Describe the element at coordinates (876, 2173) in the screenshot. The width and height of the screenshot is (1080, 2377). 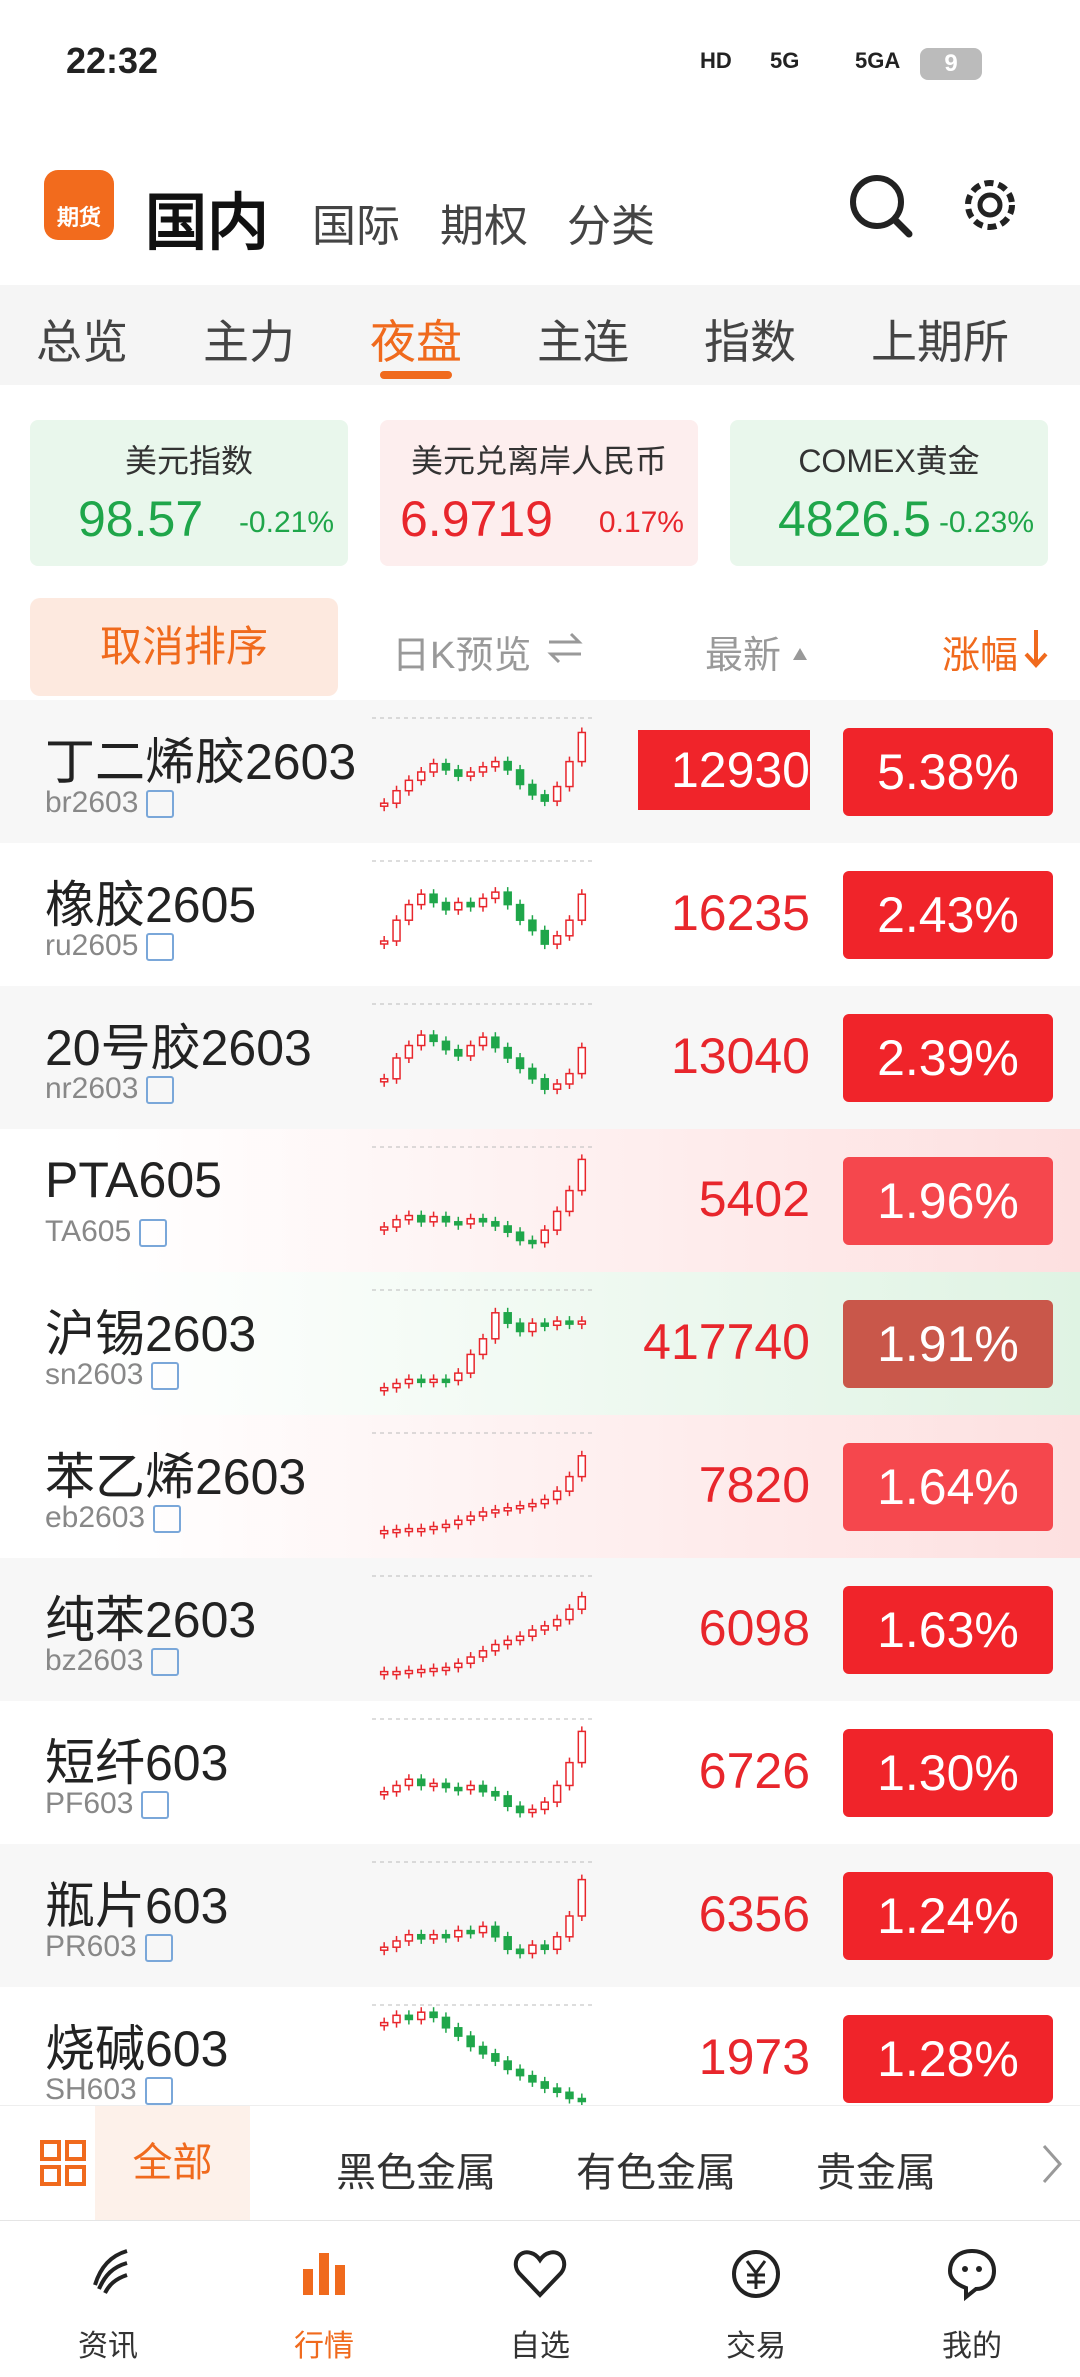
I see `category-tab: 贵金属` at that location.